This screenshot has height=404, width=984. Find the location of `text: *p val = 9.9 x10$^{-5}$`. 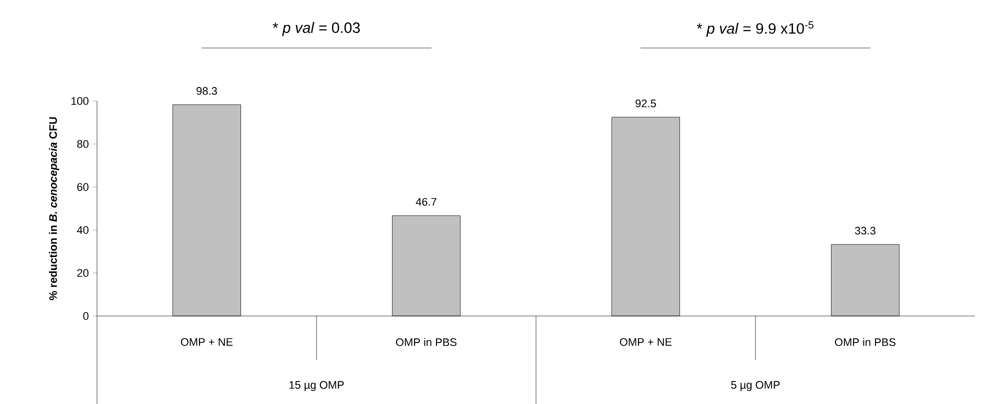

text: *p val = 9.9 x10$^{-5}$ is located at coordinates (755, 29).